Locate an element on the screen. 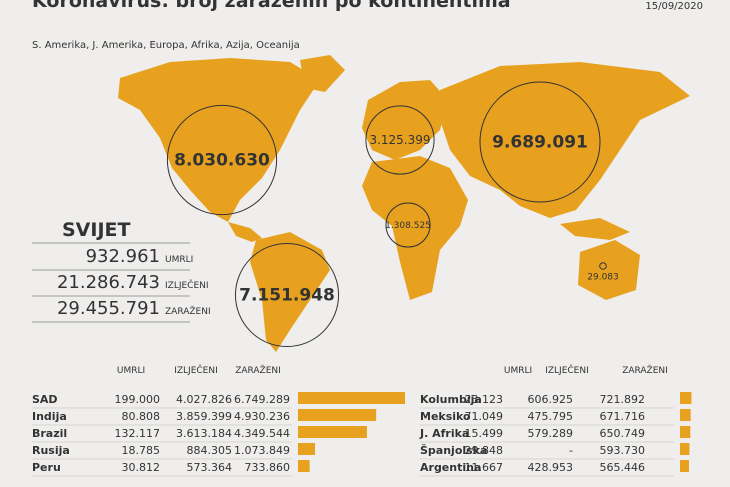 The width and height of the screenshot is (730, 487). cell-value: 573.364 is located at coordinates (210, 467).